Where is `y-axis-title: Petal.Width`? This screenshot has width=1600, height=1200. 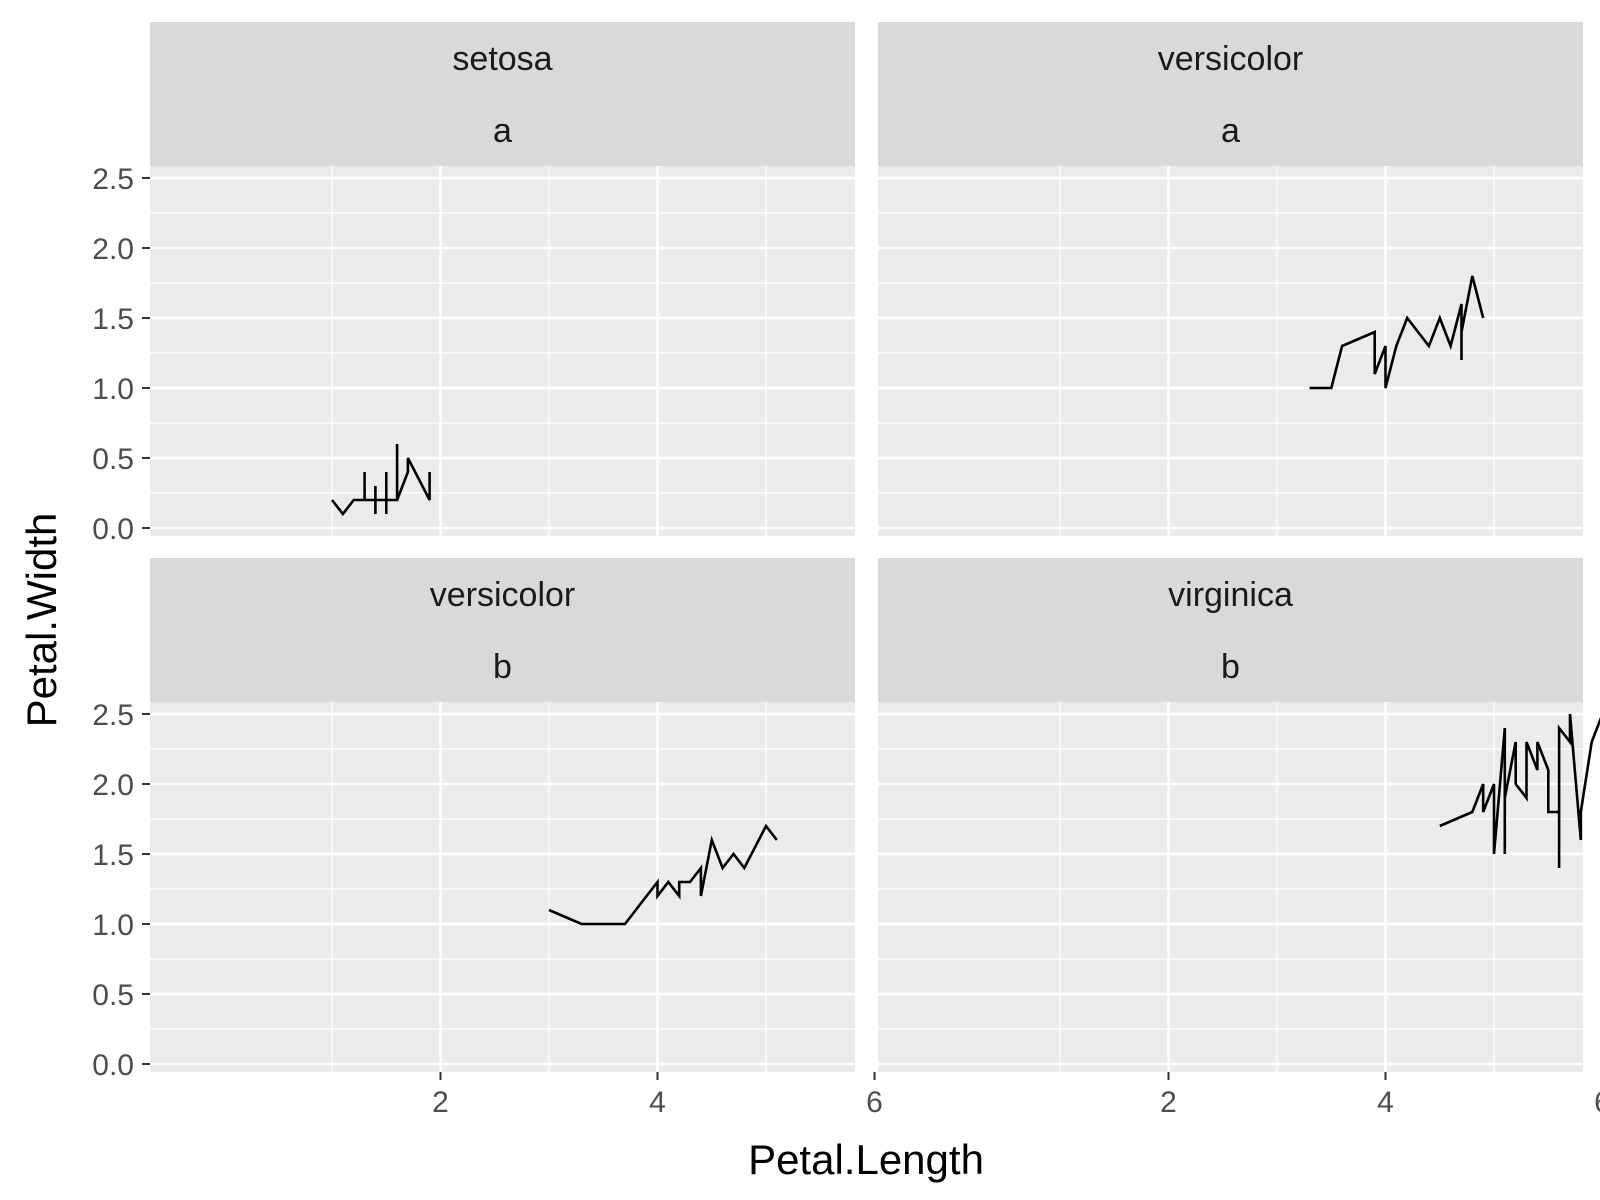
y-axis-title: Petal.Width is located at coordinates (41, 620).